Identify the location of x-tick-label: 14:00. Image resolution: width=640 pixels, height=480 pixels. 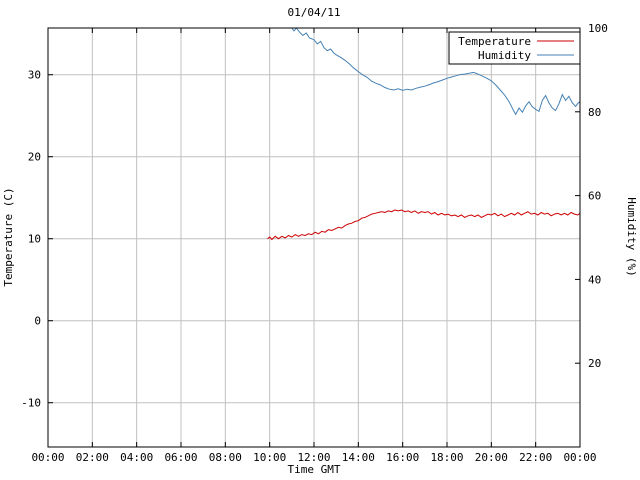
(358, 457).